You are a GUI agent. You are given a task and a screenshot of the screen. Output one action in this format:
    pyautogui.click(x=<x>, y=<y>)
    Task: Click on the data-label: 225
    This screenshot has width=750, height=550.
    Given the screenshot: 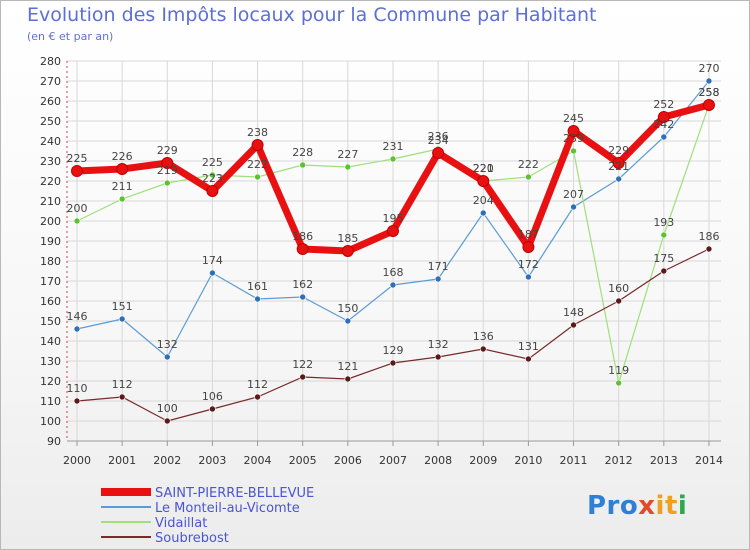 What is the action you would take?
    pyautogui.click(x=77, y=158)
    